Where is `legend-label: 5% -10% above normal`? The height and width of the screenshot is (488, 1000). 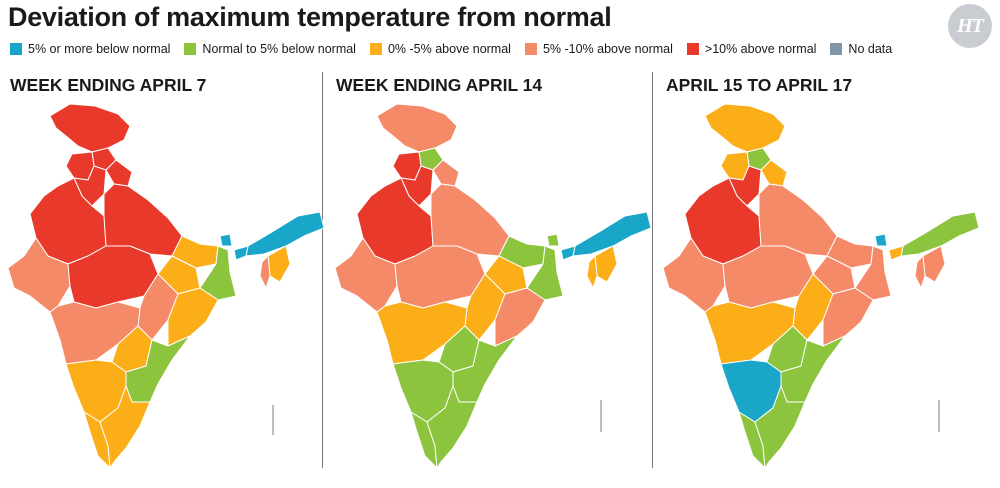
legend-label: 5% -10% above normal is located at coordinates (607, 49).